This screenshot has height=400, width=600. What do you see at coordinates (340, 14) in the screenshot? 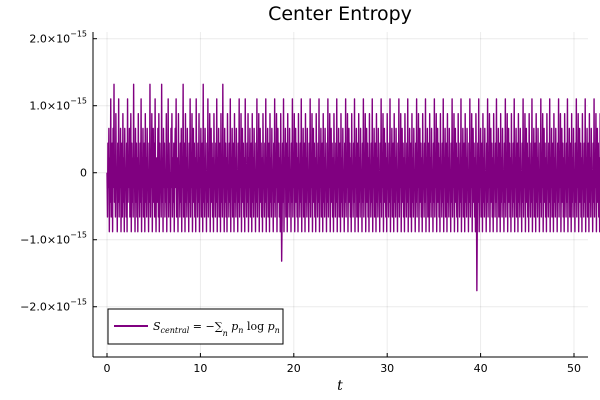
I see `chart-title: Center Entropy` at bounding box center [340, 14].